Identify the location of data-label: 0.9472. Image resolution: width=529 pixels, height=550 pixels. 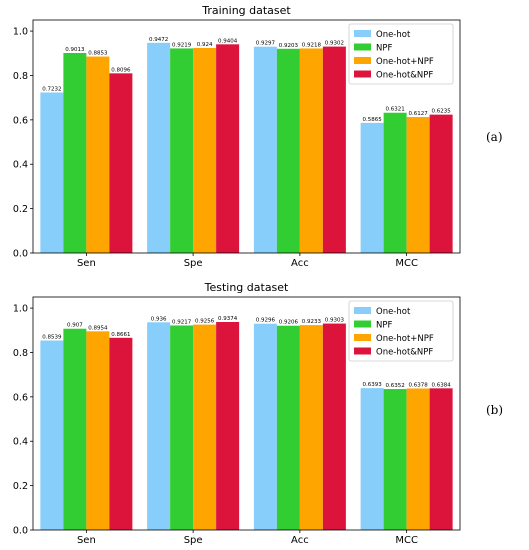
(158, 40).